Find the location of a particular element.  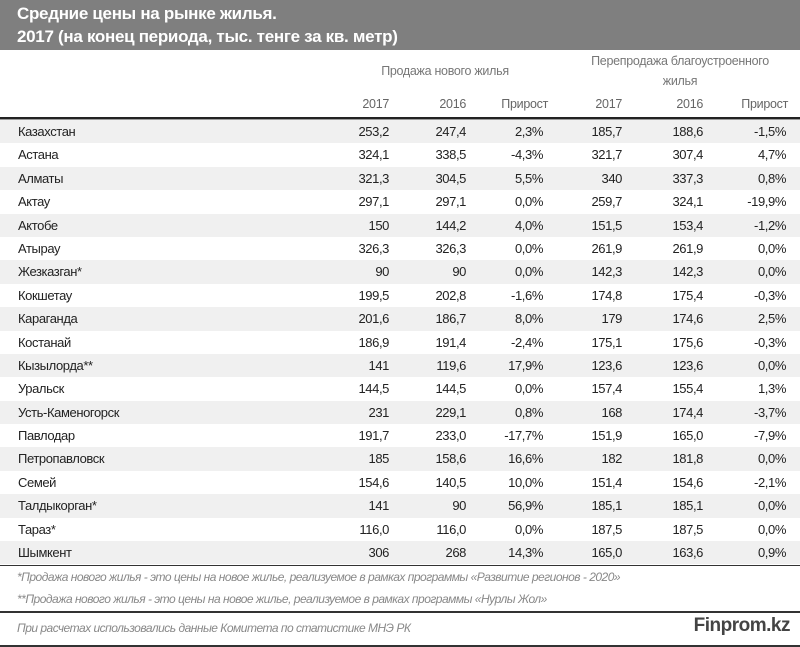

cell-city: Семей is located at coordinates (37, 482).